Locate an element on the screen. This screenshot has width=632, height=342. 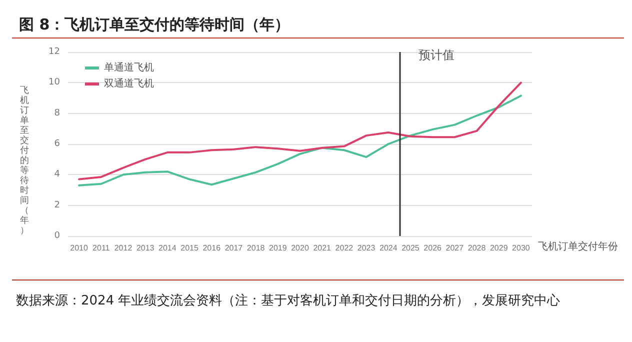
x-tick-label: 2018 is located at coordinates (256, 248).